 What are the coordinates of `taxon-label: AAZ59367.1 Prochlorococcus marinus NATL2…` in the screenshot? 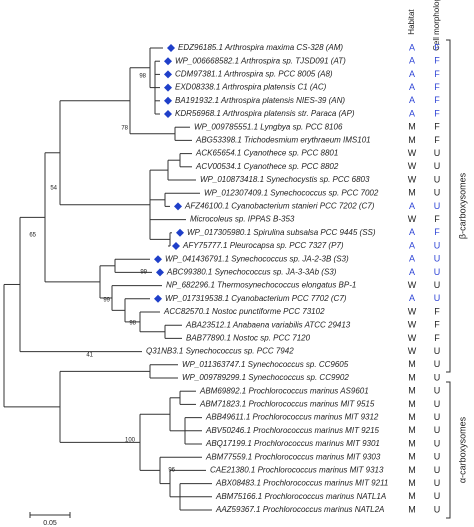 It's located at (299, 509).